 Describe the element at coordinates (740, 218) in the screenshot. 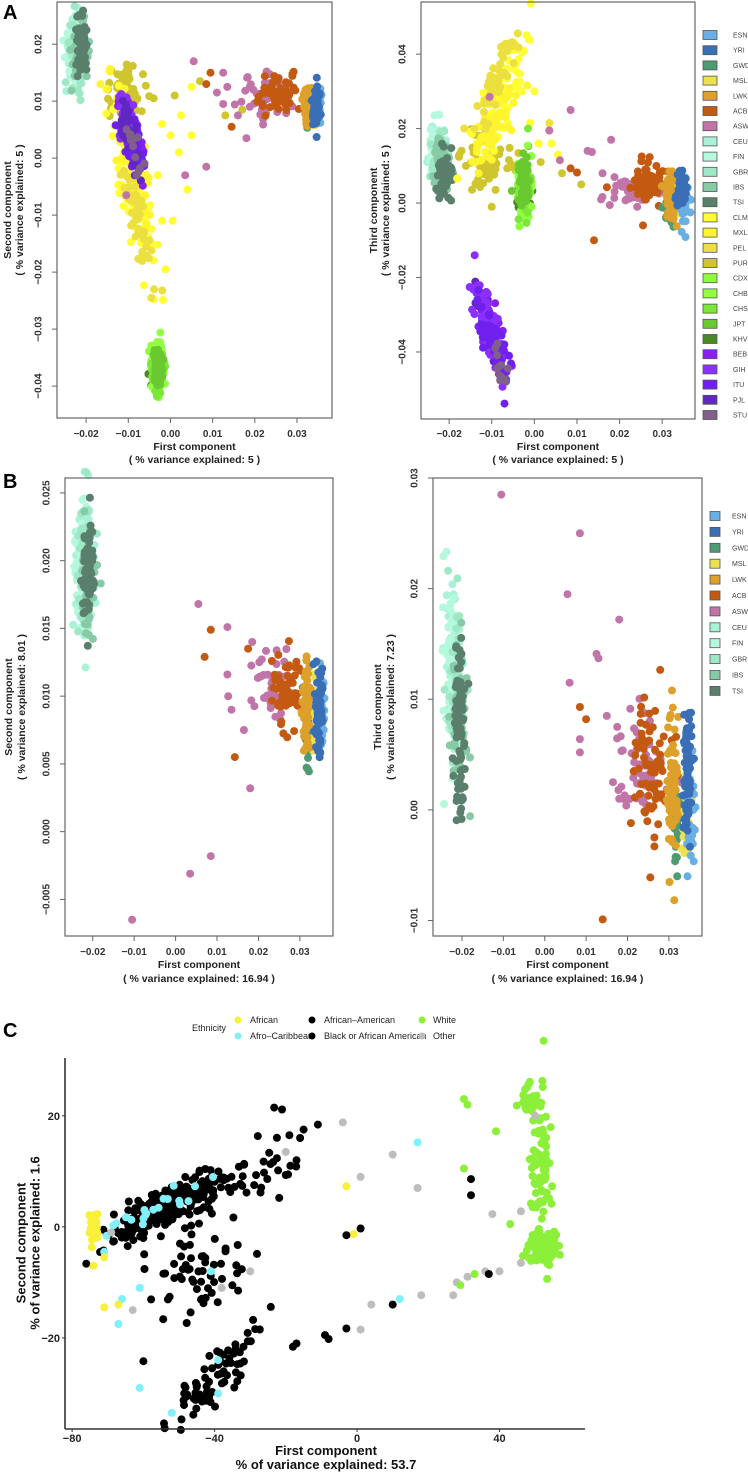

I see `legend-label: CLM` at that location.